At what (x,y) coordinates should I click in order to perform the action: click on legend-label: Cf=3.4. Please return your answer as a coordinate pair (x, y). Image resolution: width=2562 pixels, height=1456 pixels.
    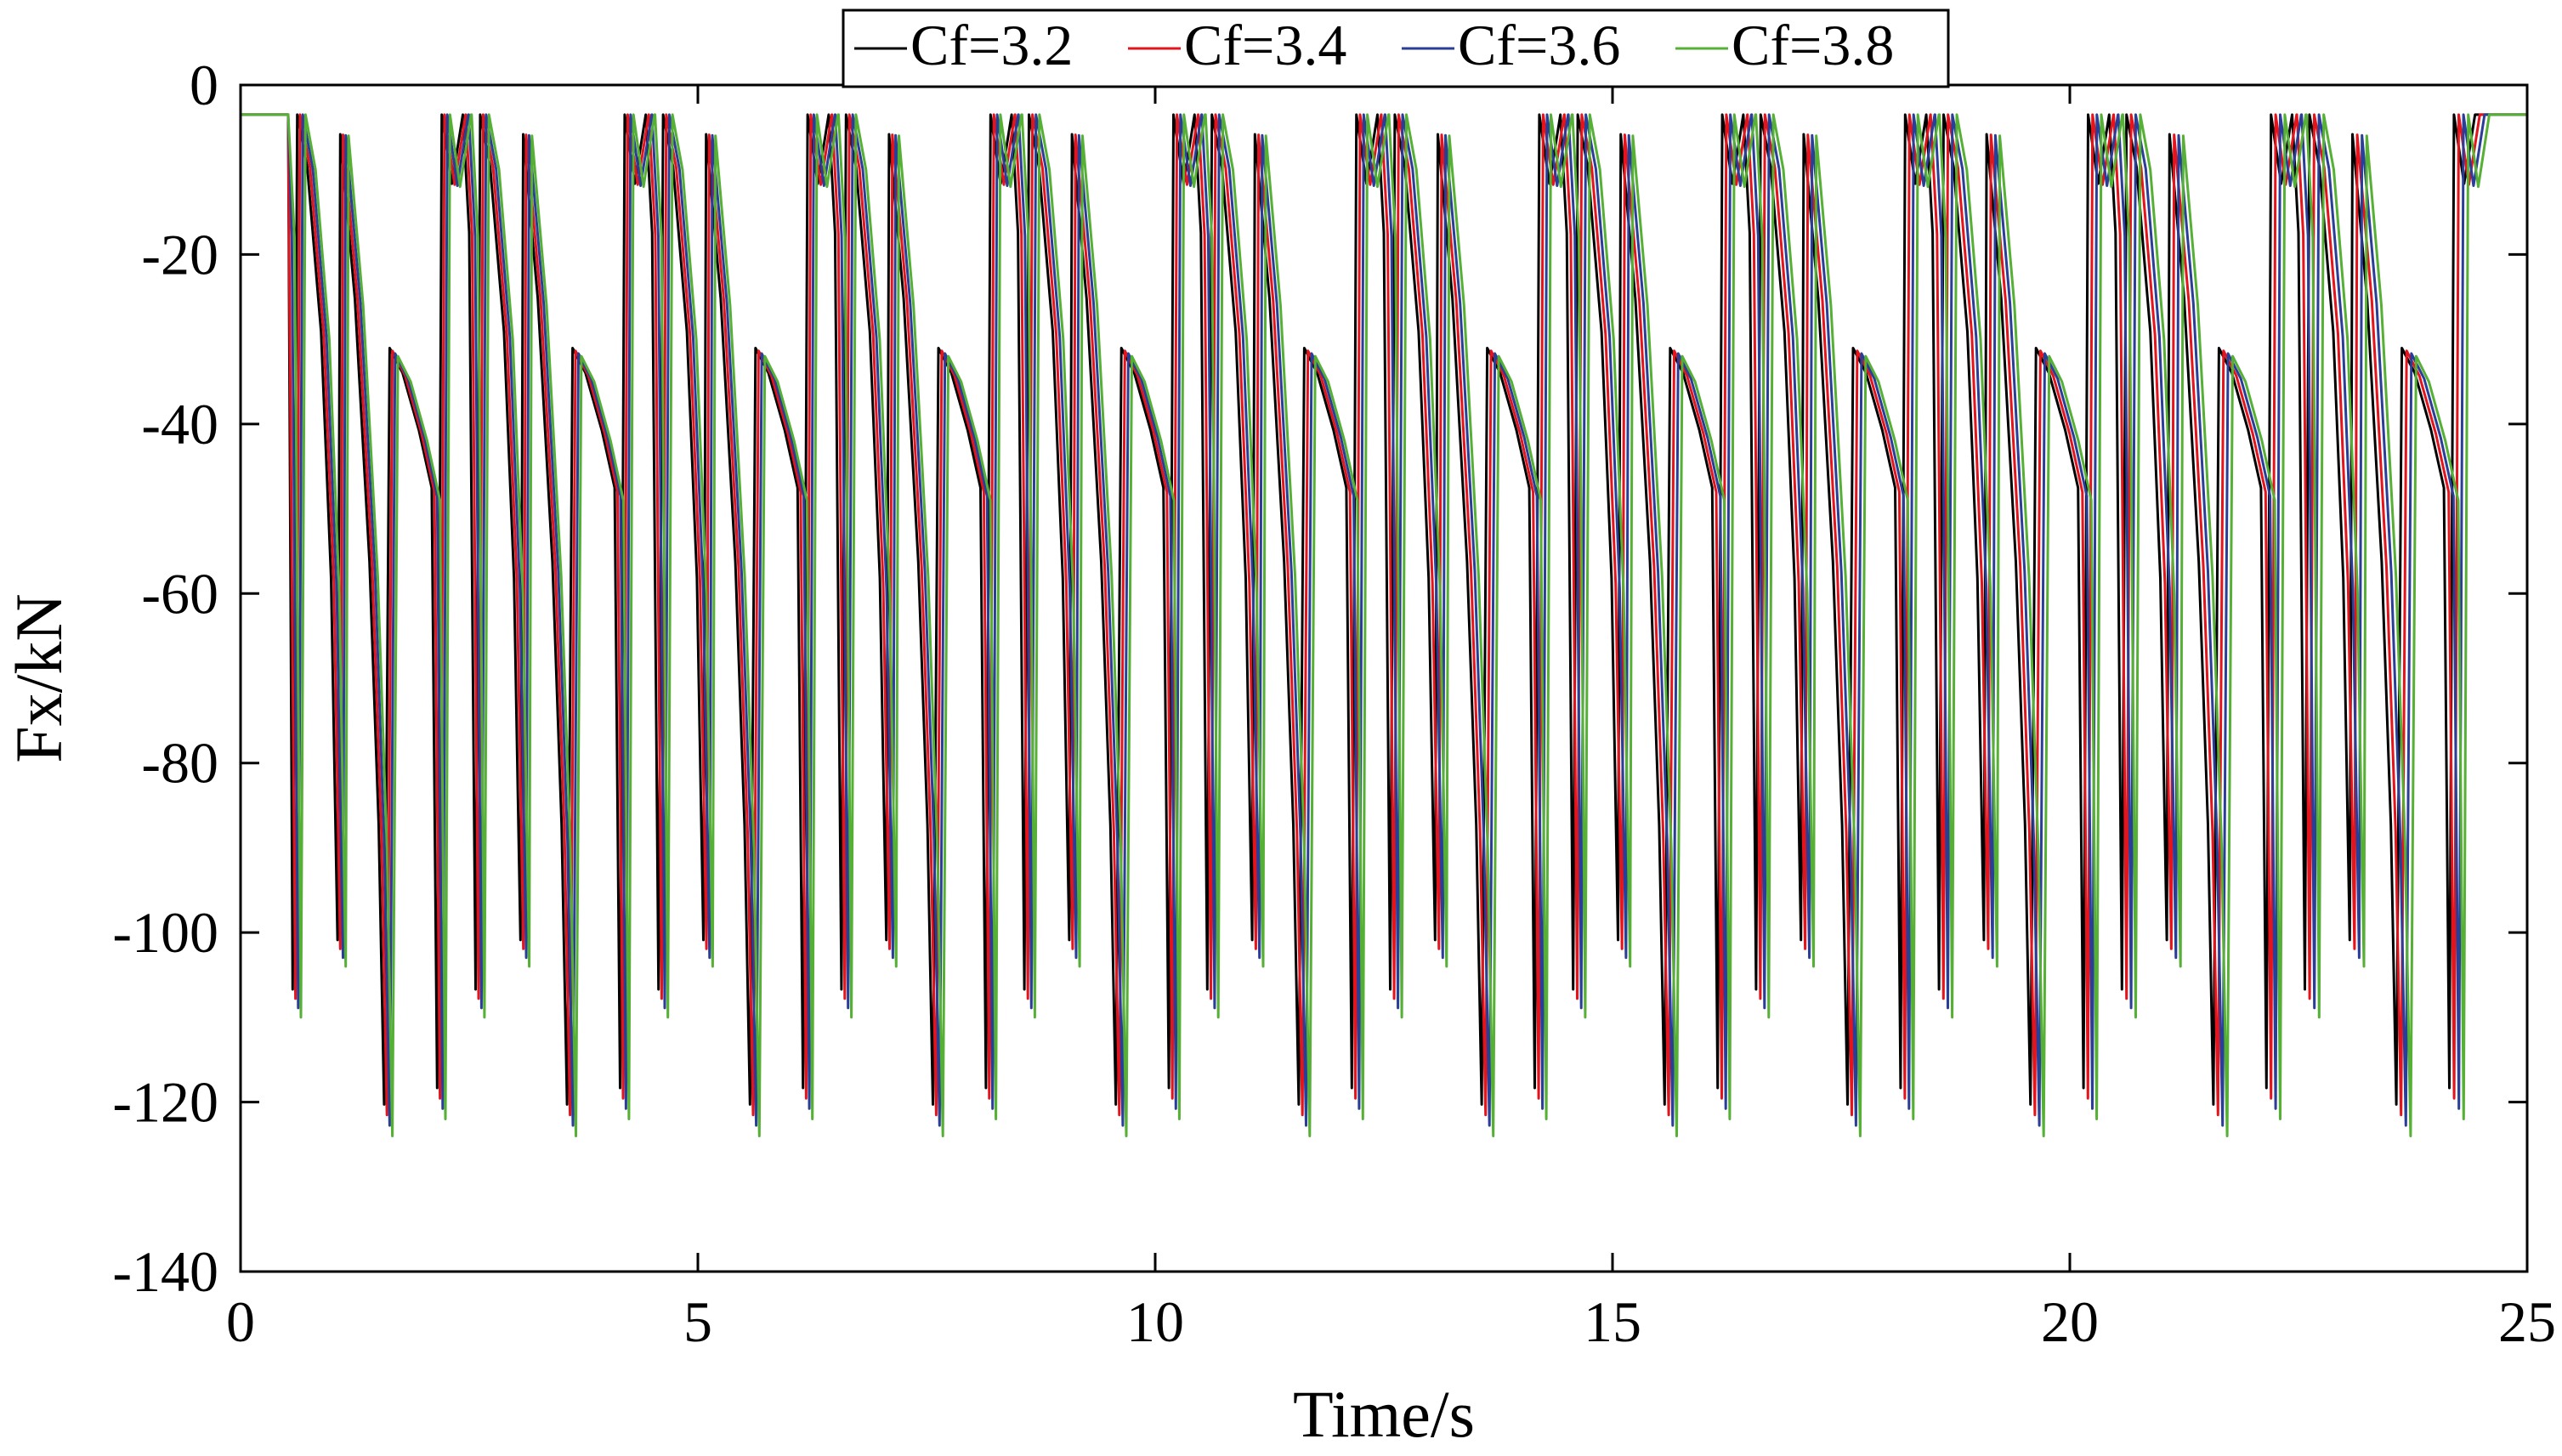
    Looking at the image, I should click on (1265, 45).